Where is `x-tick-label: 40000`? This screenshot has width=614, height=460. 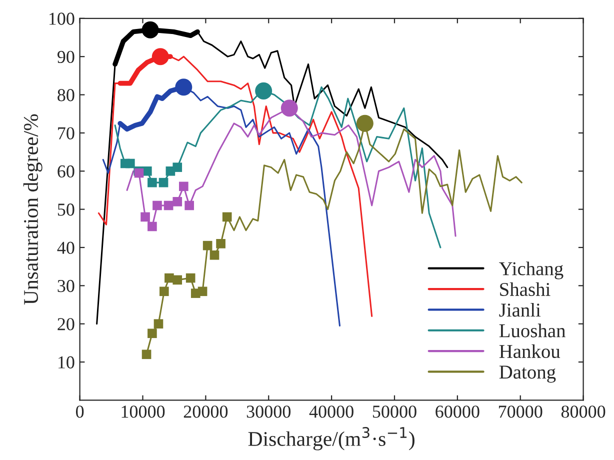
x-tick-label: 40000 is located at coordinates (331, 412).